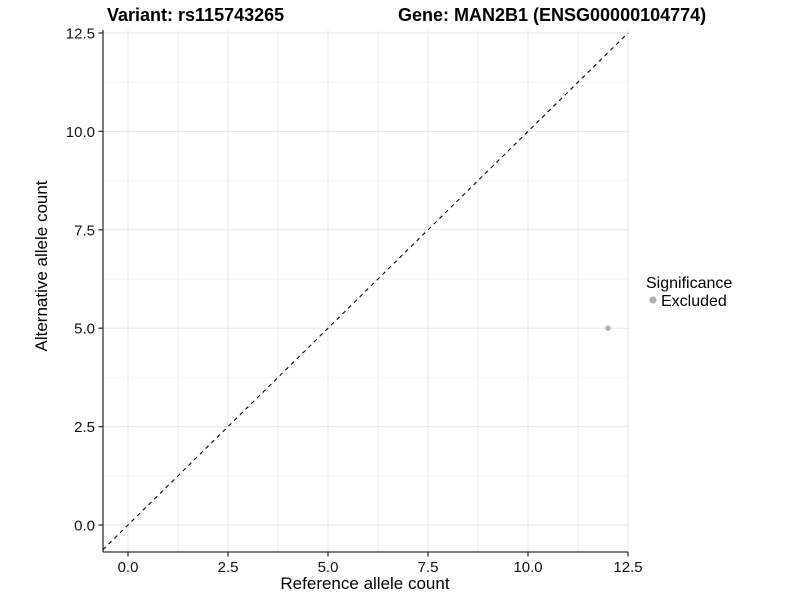 The height and width of the screenshot is (600, 800). I want to click on legend-title: Significance, so click(689, 283).